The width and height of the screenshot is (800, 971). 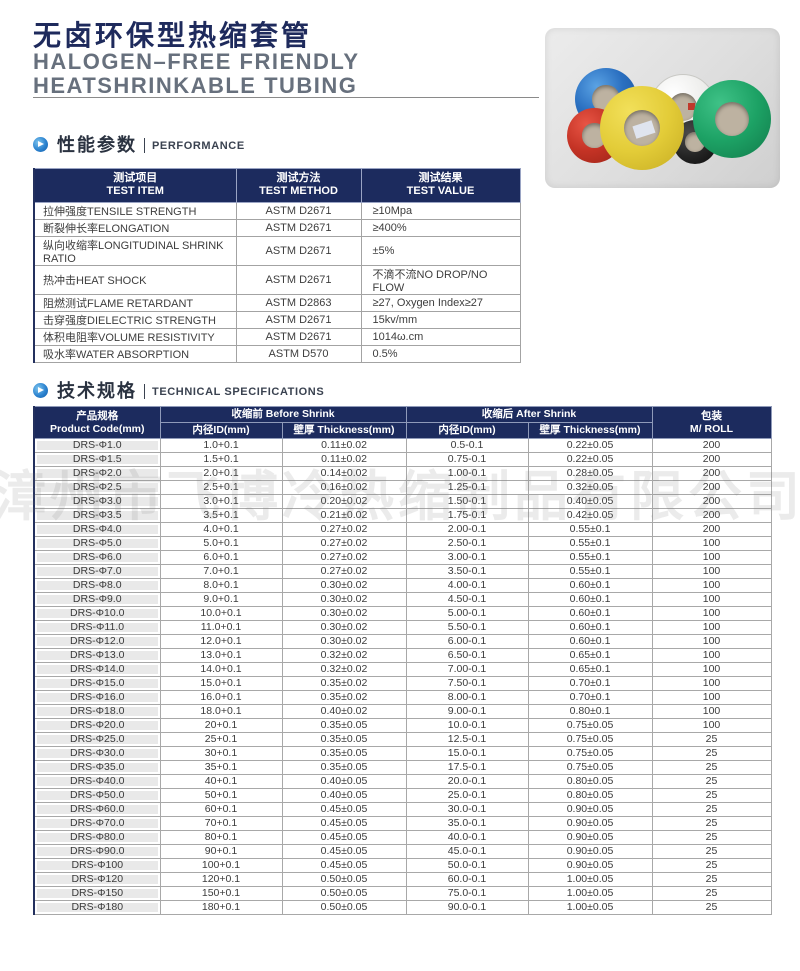 I want to click on specifications-title-cn: 技术规格, so click(x=97, y=391).